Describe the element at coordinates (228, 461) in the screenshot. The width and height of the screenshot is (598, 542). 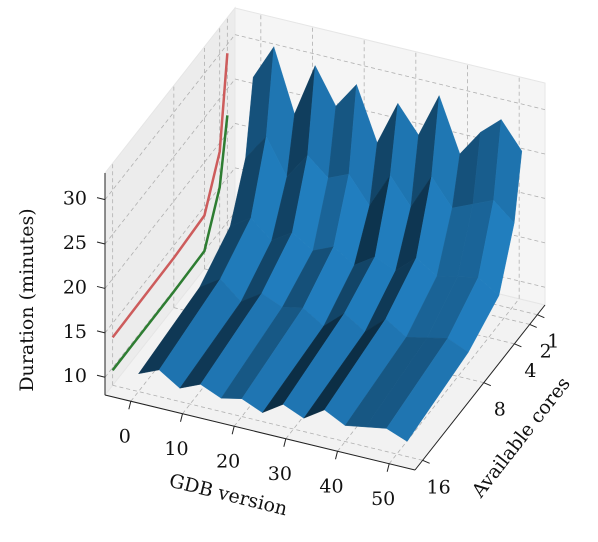
I see `x-tick-label: 20` at that location.